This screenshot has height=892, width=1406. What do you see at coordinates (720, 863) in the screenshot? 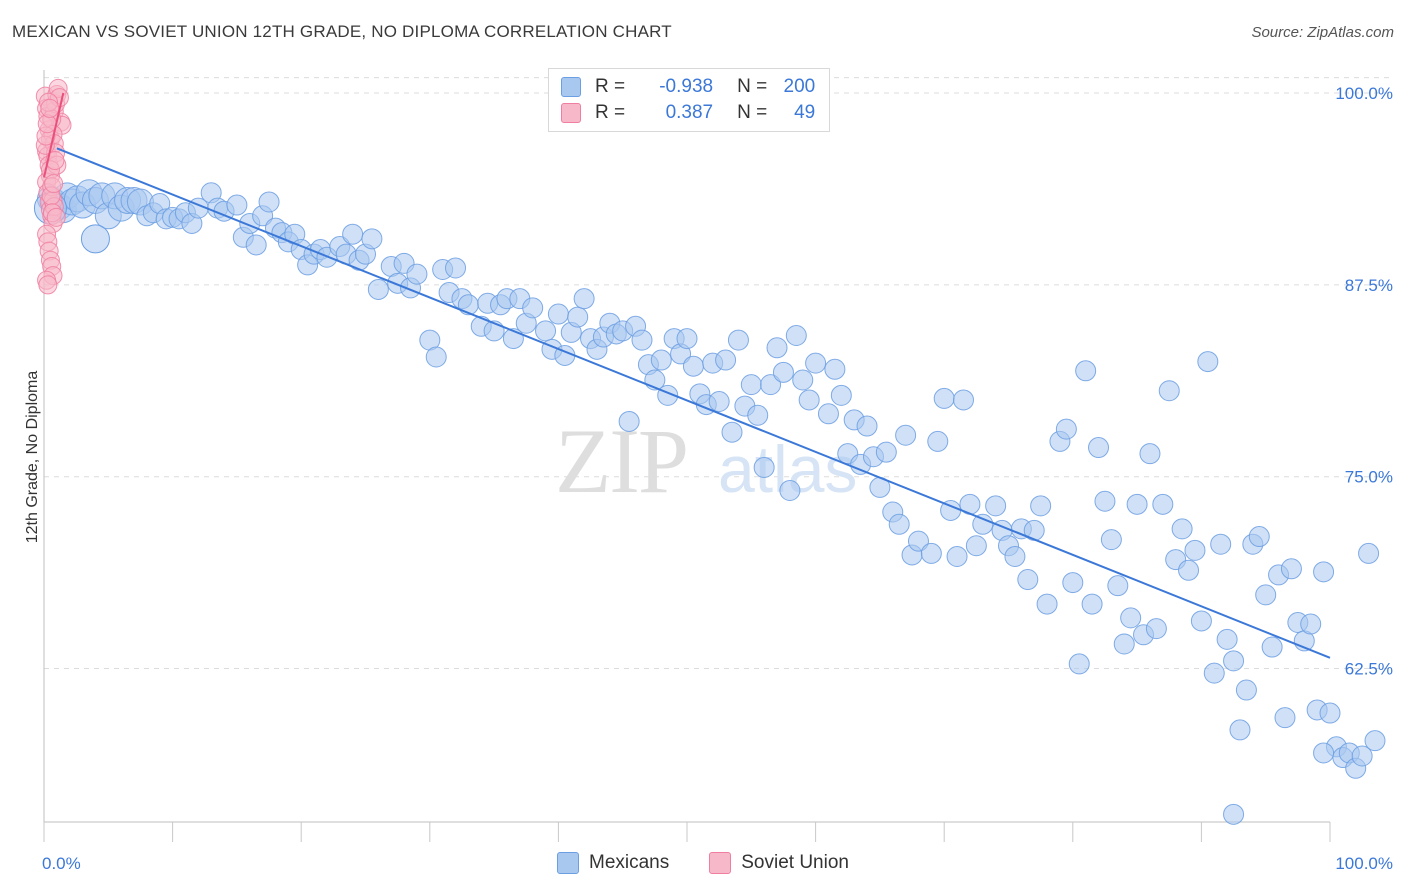
I see `soviet-legend-swatch` at bounding box center [720, 863].